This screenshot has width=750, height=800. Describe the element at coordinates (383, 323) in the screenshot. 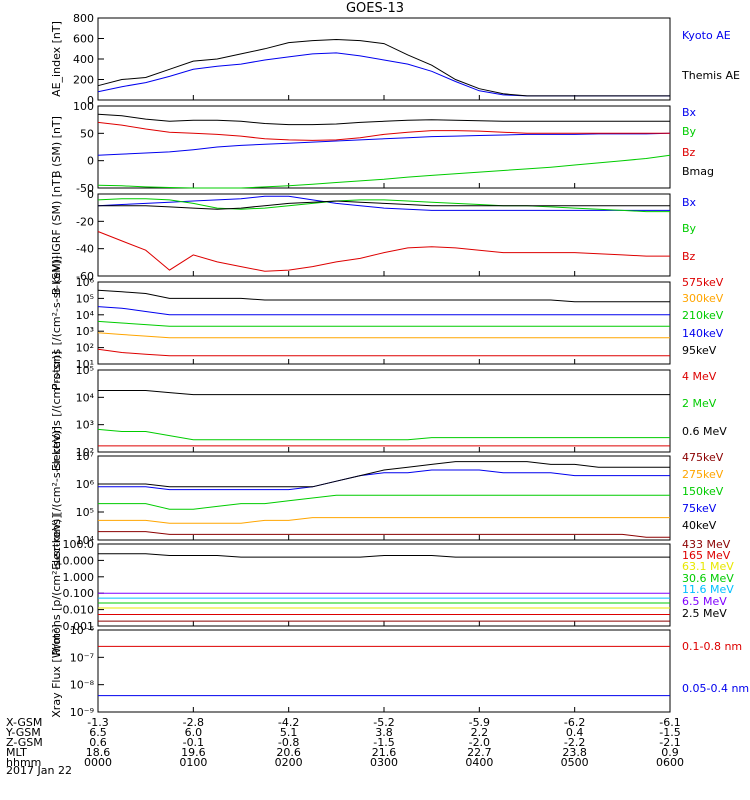

I see `series-line-210kev` at that location.